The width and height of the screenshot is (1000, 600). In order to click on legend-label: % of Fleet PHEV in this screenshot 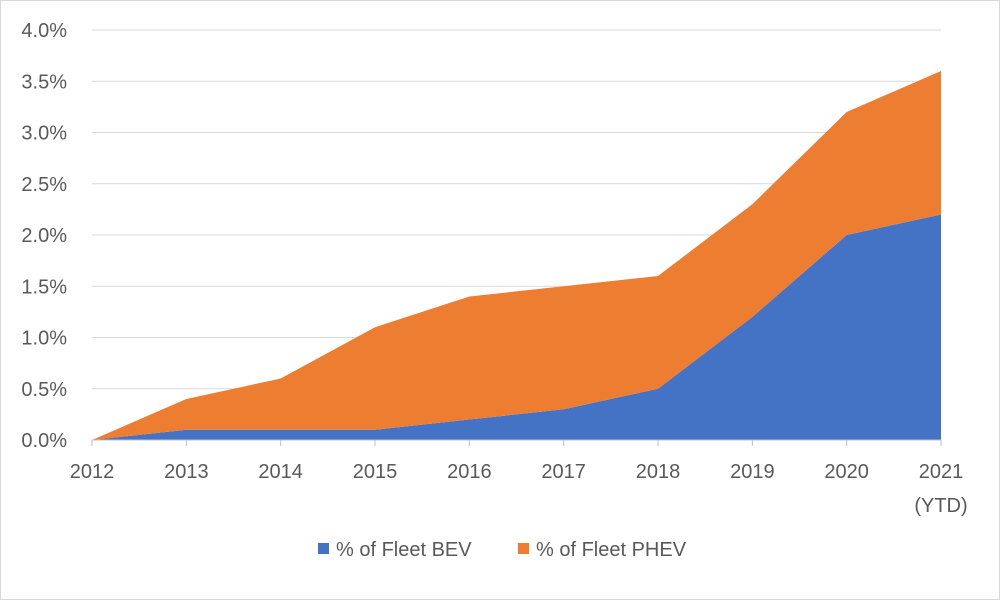, I will do `click(611, 550)`.